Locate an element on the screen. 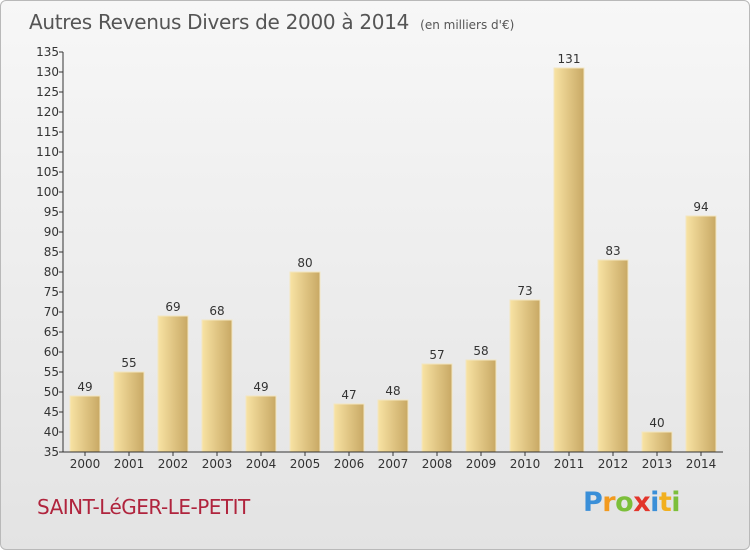  x-tick-label: 2013 is located at coordinates (657, 464).